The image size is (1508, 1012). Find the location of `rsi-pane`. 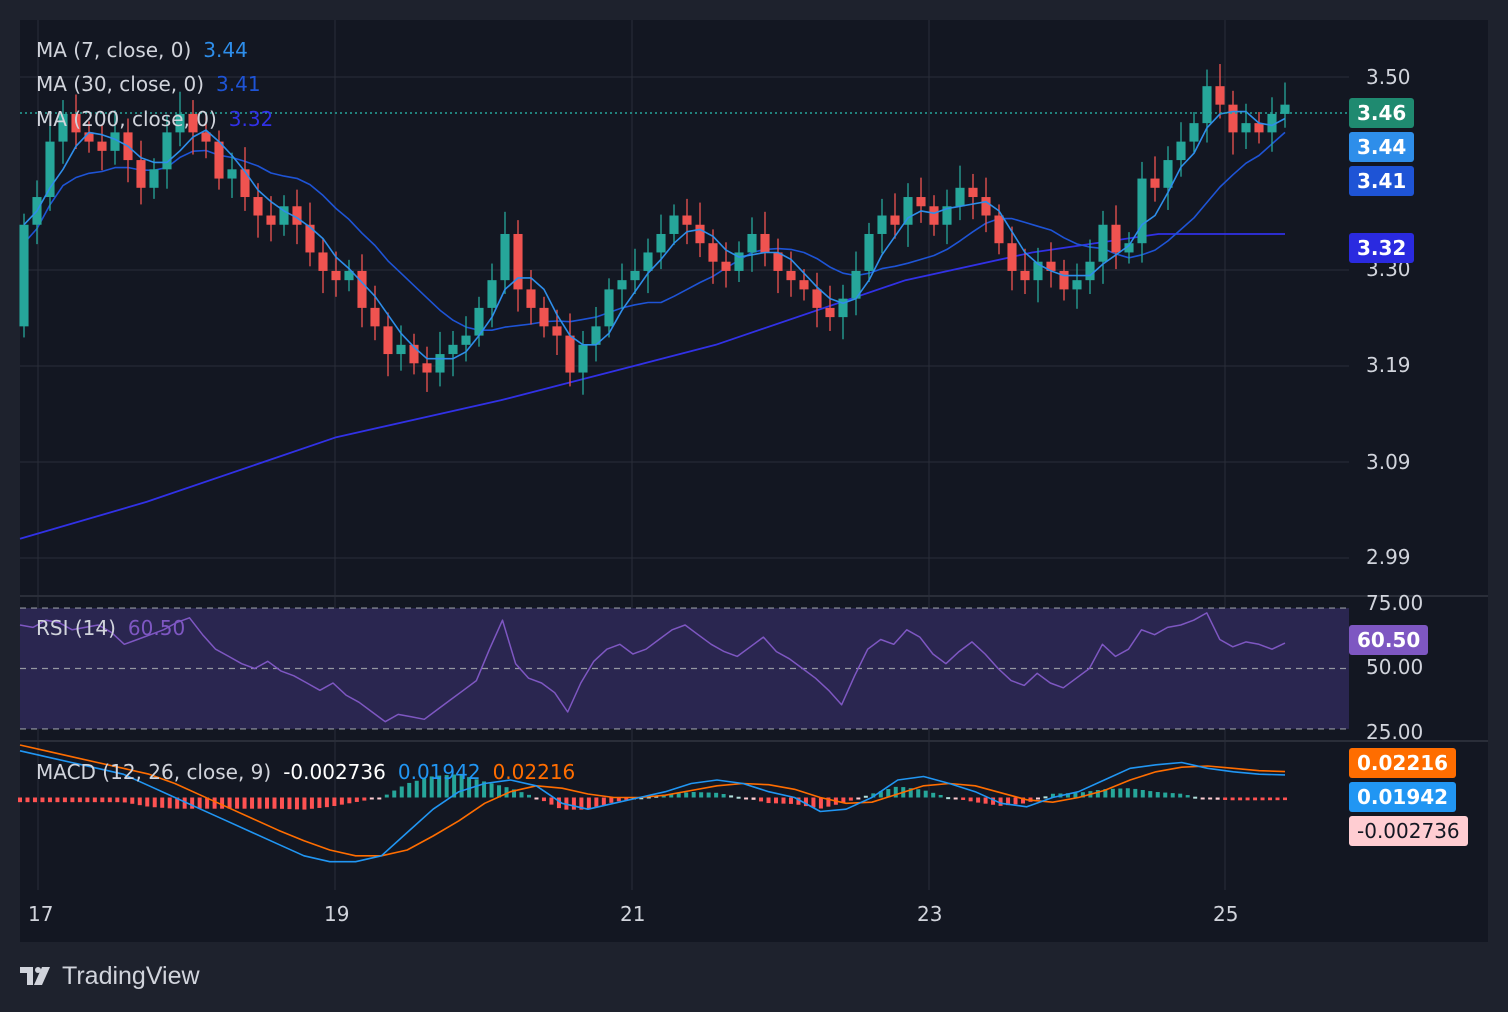

rsi-pane is located at coordinates (684, 668).